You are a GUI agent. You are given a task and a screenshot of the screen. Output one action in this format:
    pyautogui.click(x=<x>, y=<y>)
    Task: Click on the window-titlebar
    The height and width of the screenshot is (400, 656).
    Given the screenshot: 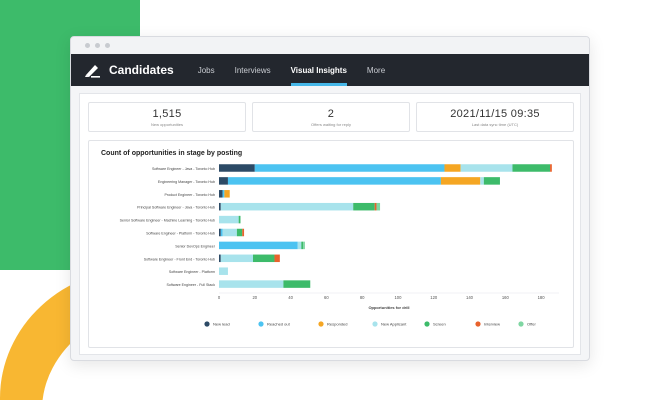 What is the action you would take?
    pyautogui.click(x=330, y=45)
    